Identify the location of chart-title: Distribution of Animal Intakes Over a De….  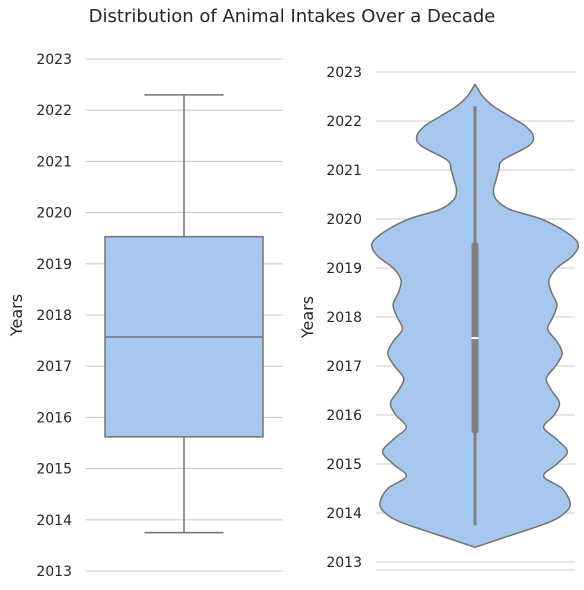
(292, 16).